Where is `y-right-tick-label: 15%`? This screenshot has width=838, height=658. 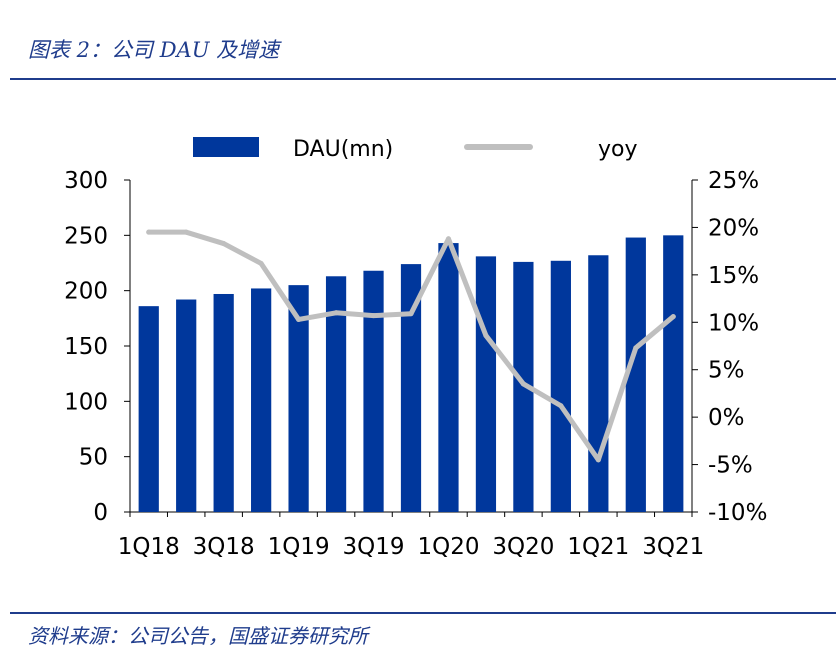 y-right-tick-label: 15% is located at coordinates (733, 276).